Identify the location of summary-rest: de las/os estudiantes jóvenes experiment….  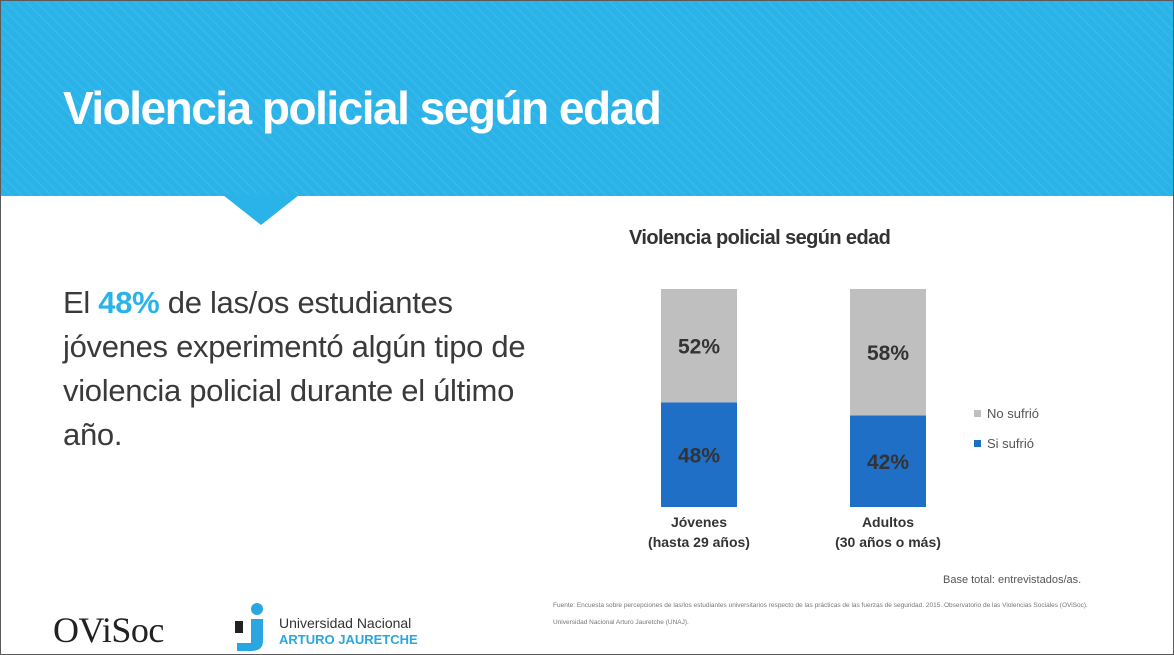
(294, 368).